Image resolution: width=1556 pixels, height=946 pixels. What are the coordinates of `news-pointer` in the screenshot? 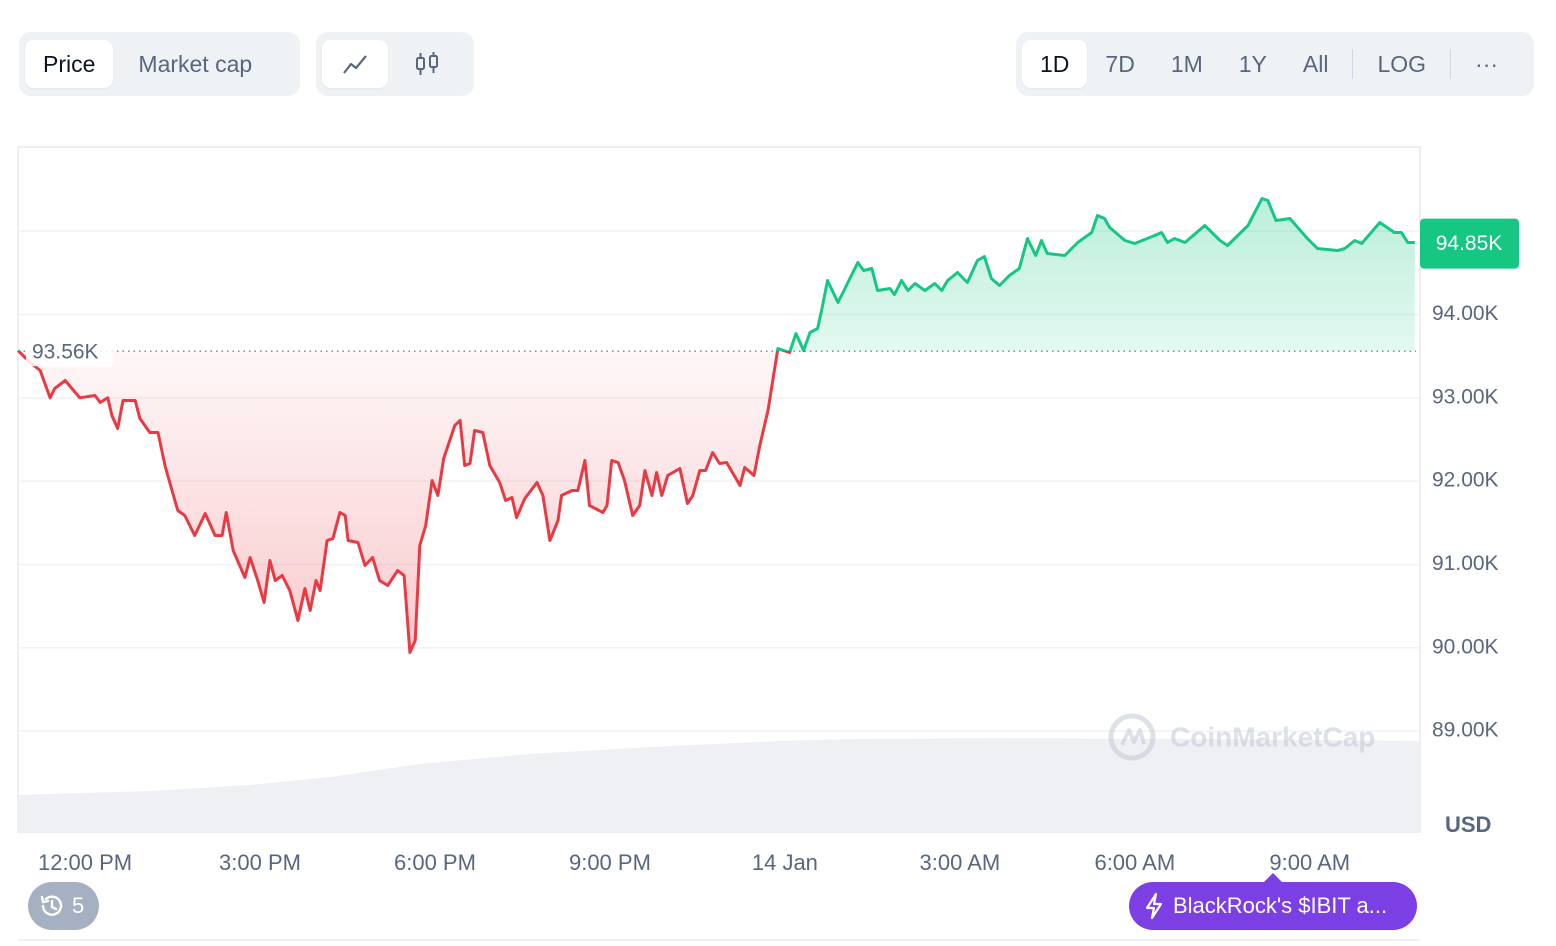 It's located at (1273, 878).